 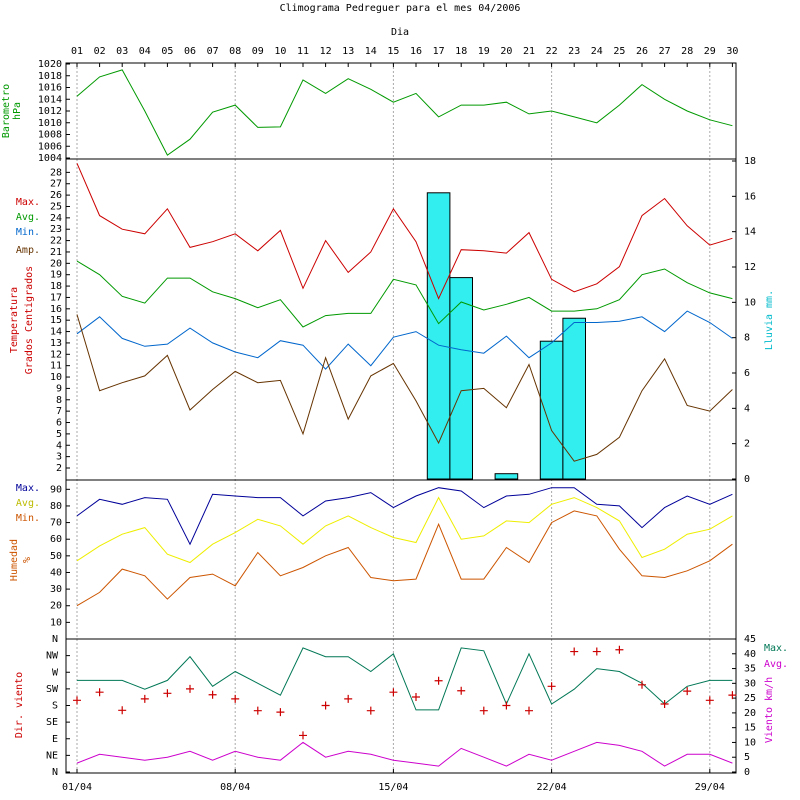 I want to click on humidity-tick-label: 80, so click(x=56, y=506).